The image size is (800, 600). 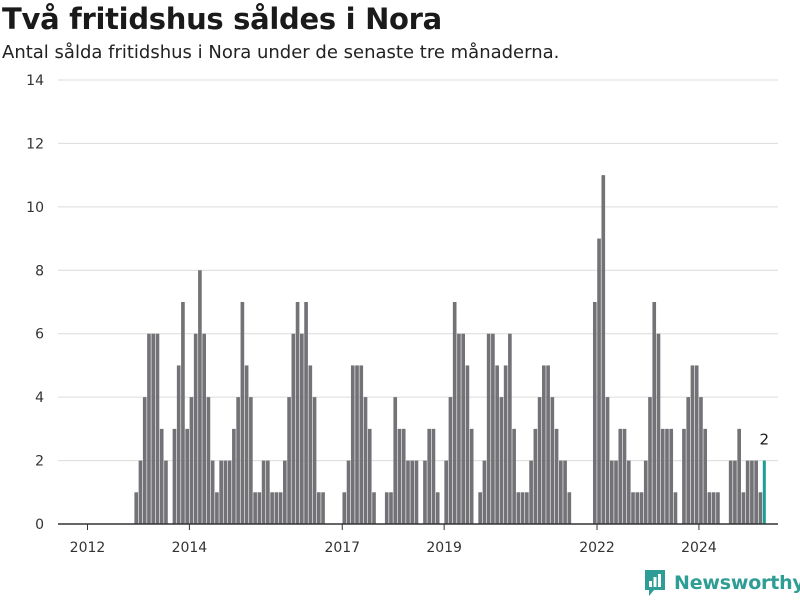 What do you see at coordinates (597, 548) in the screenshot?
I see `x-tick-label: 2022` at bounding box center [597, 548].